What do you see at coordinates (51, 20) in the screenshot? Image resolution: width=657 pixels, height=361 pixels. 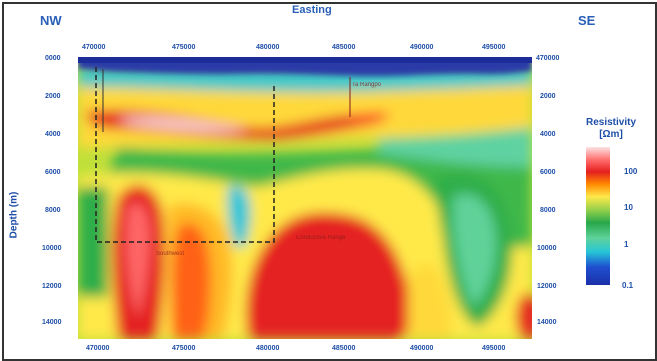 I see `nw-label: NW` at bounding box center [51, 20].